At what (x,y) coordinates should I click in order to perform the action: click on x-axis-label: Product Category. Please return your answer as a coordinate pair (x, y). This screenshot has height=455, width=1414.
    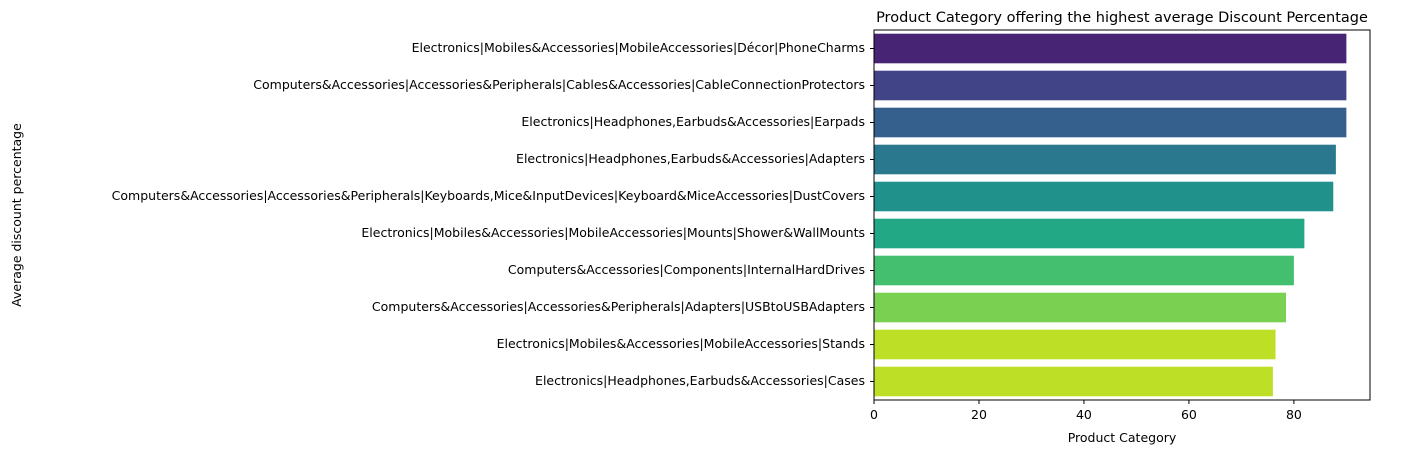
    Looking at the image, I should click on (1122, 437).